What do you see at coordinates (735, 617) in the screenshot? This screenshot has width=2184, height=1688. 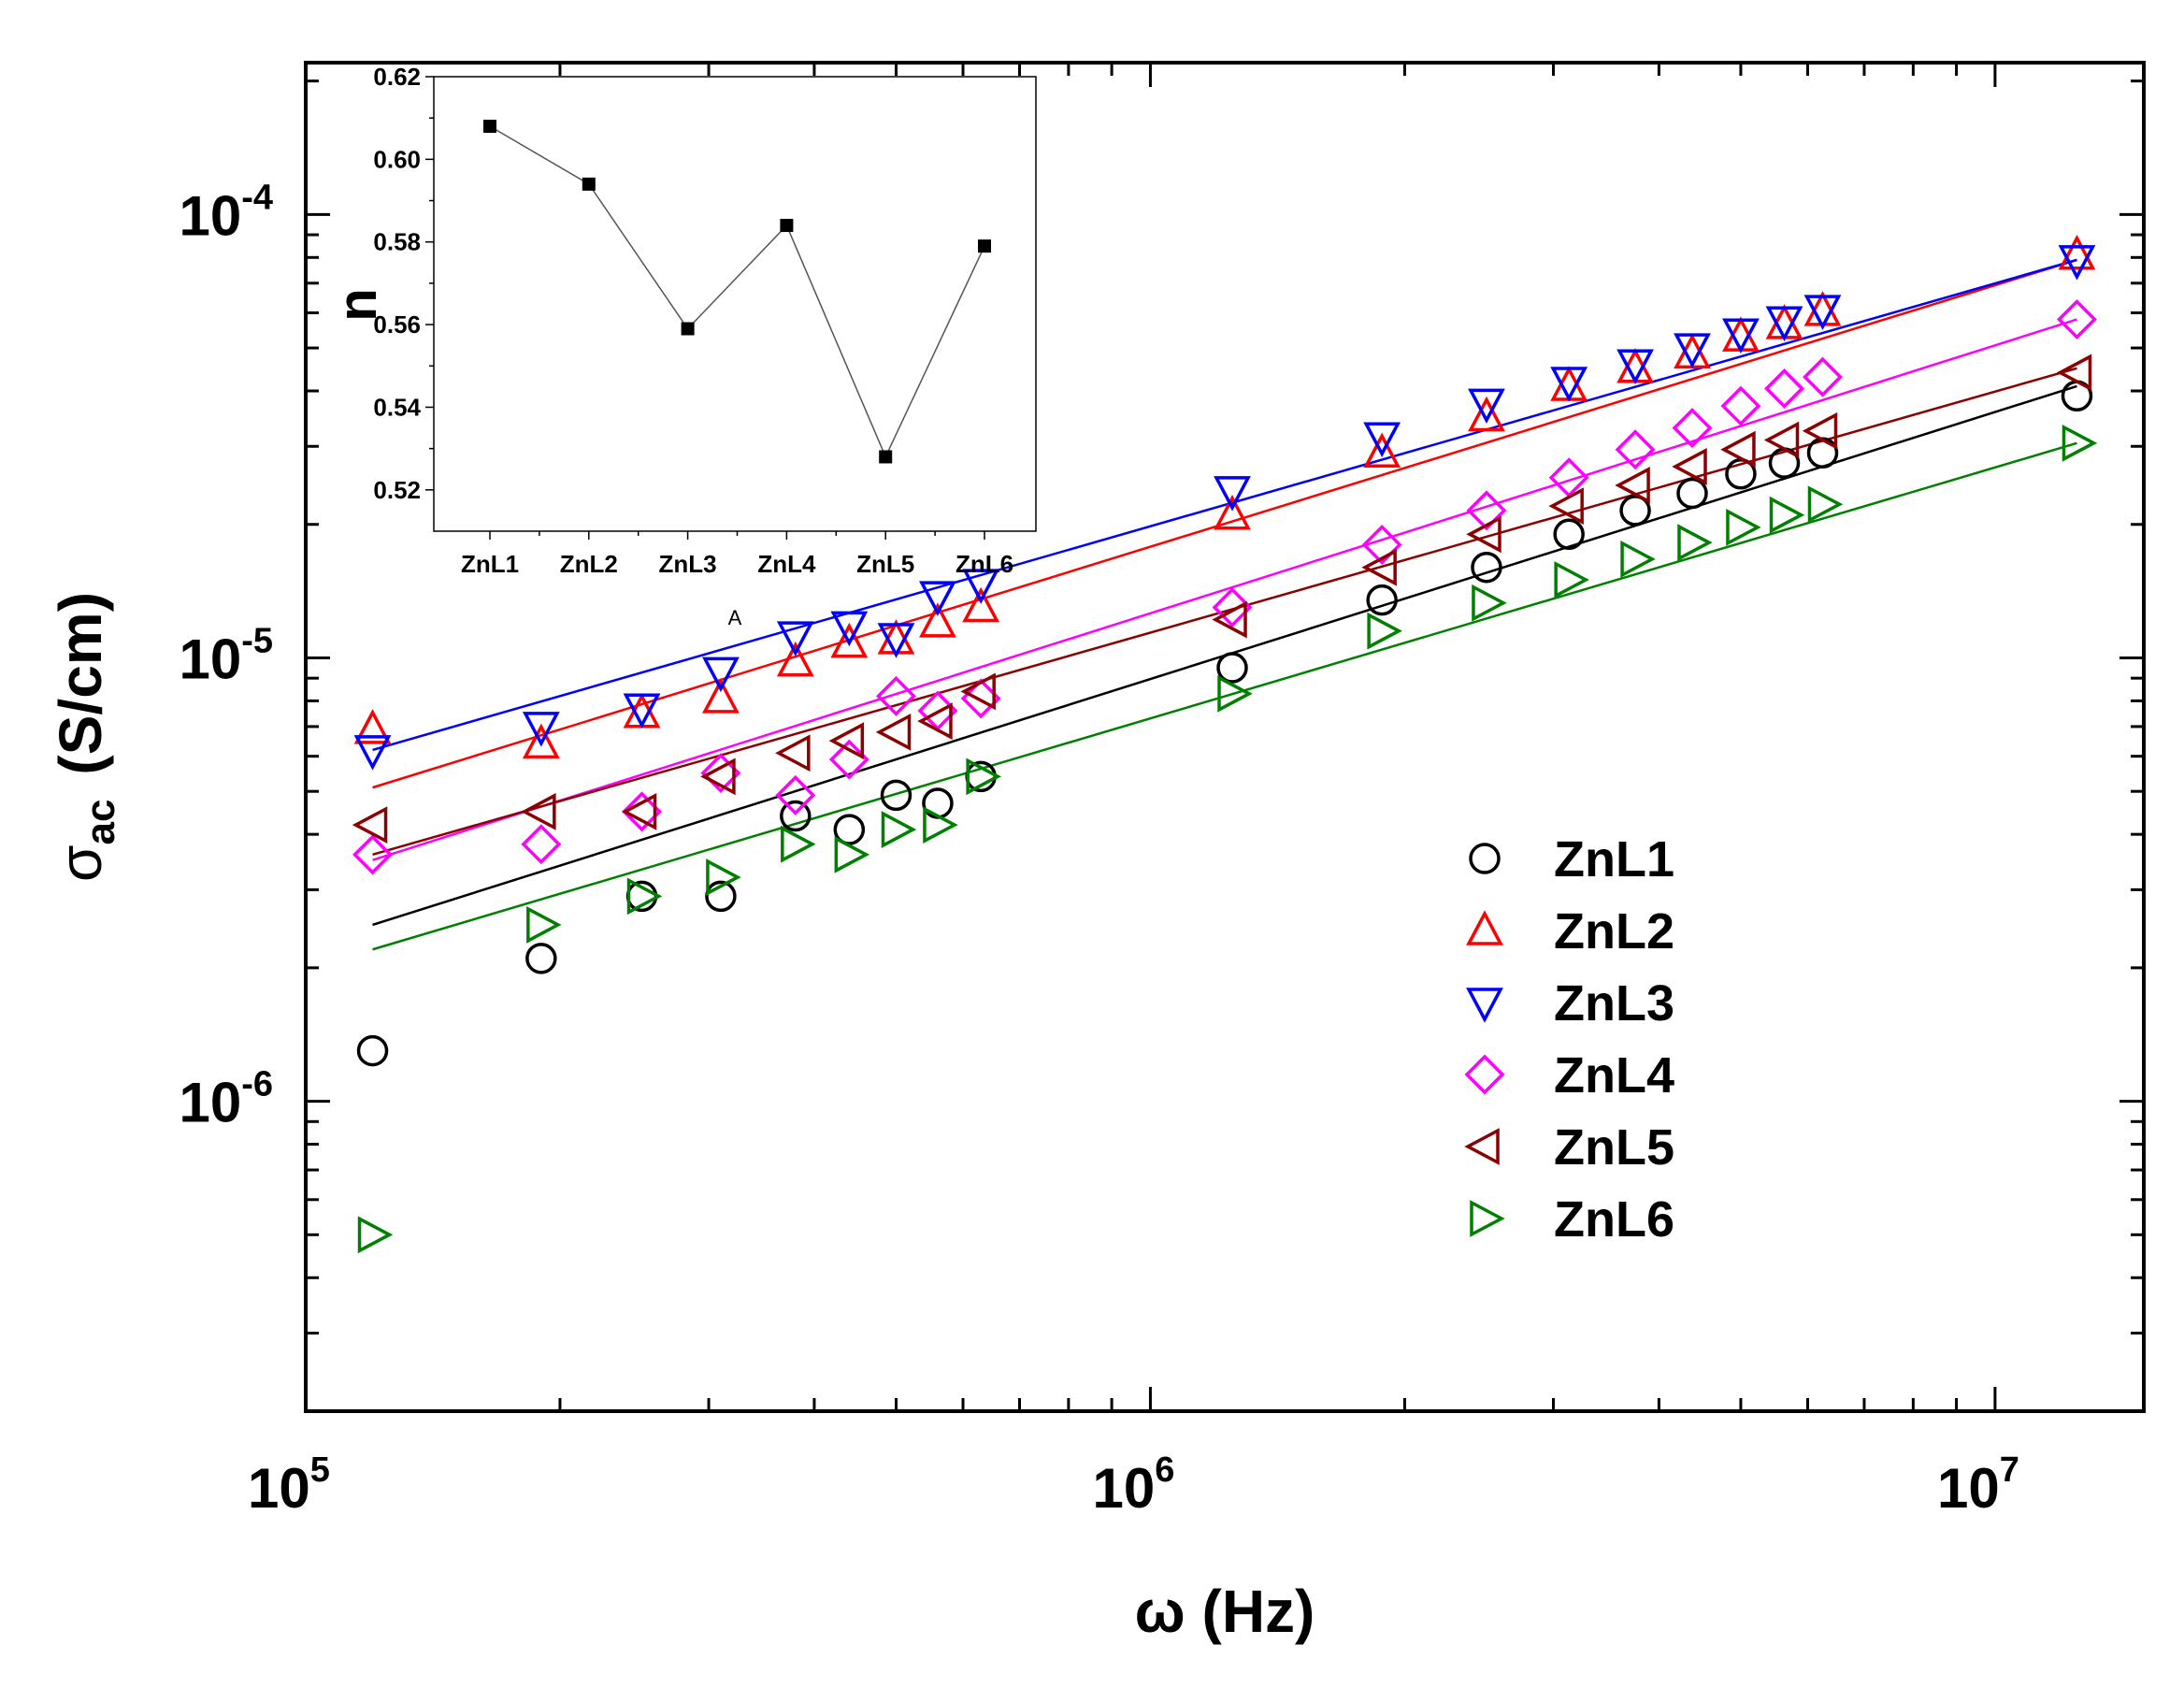 I see `inset-x-axis-title: A` at bounding box center [735, 617].